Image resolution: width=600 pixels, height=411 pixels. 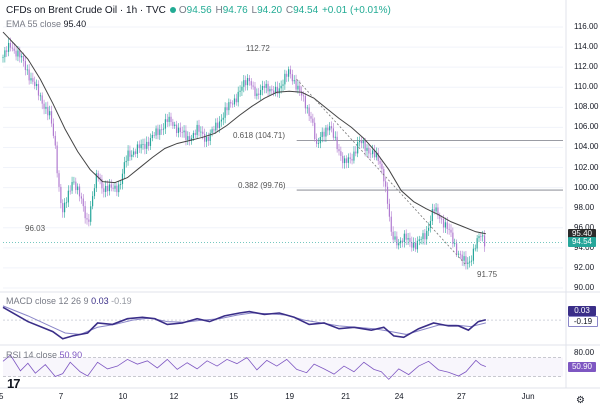 What do you see at coordinates (61, 396) in the screenshot?
I see `time-tick-label: 7` at bounding box center [61, 396].